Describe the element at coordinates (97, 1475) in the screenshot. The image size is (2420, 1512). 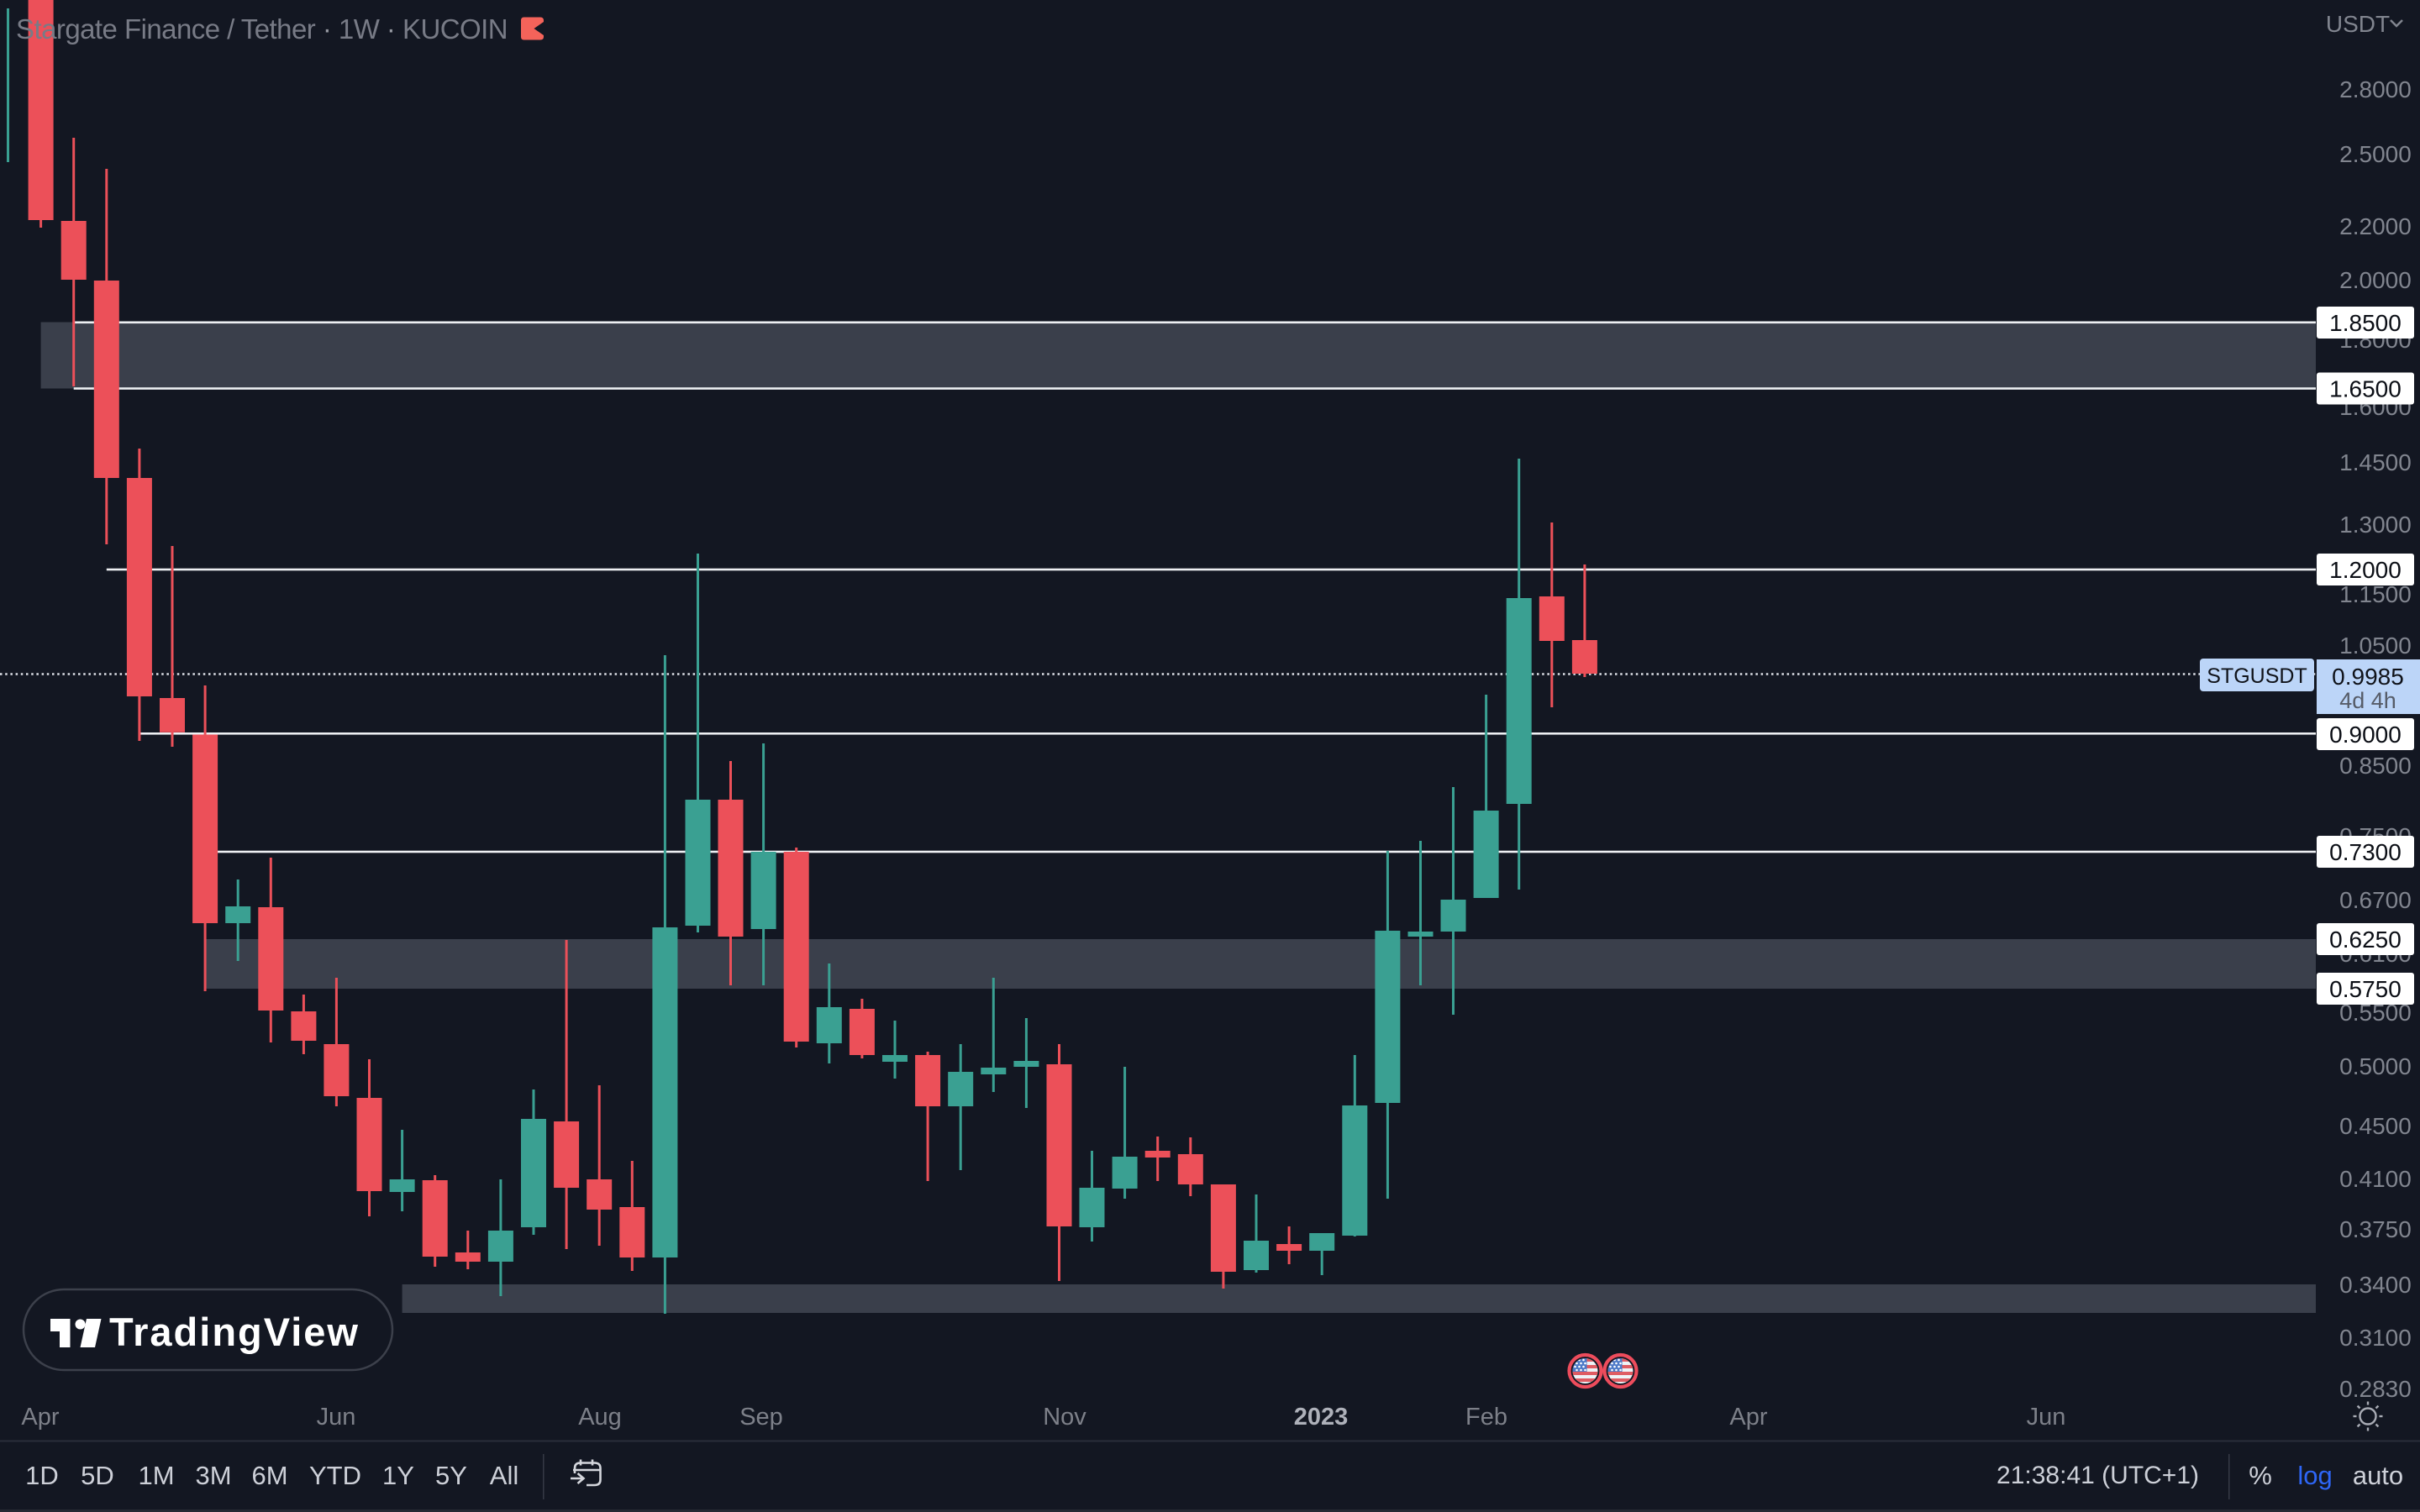
I see `svg-text: 5D` at that location.